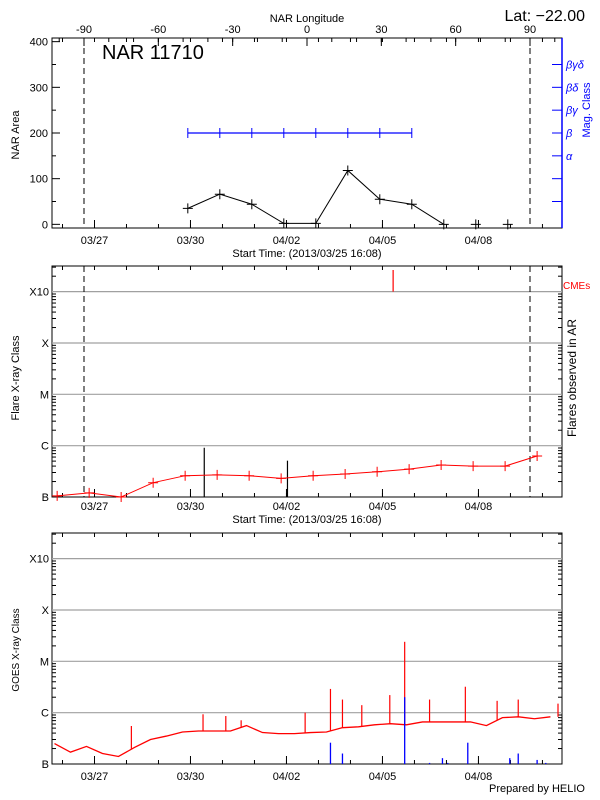 This screenshot has width=600, height=800. Describe the element at coordinates (16, 377) in the screenshot. I see `panel2-y-axis-label: Flare X-ray Class` at that location.